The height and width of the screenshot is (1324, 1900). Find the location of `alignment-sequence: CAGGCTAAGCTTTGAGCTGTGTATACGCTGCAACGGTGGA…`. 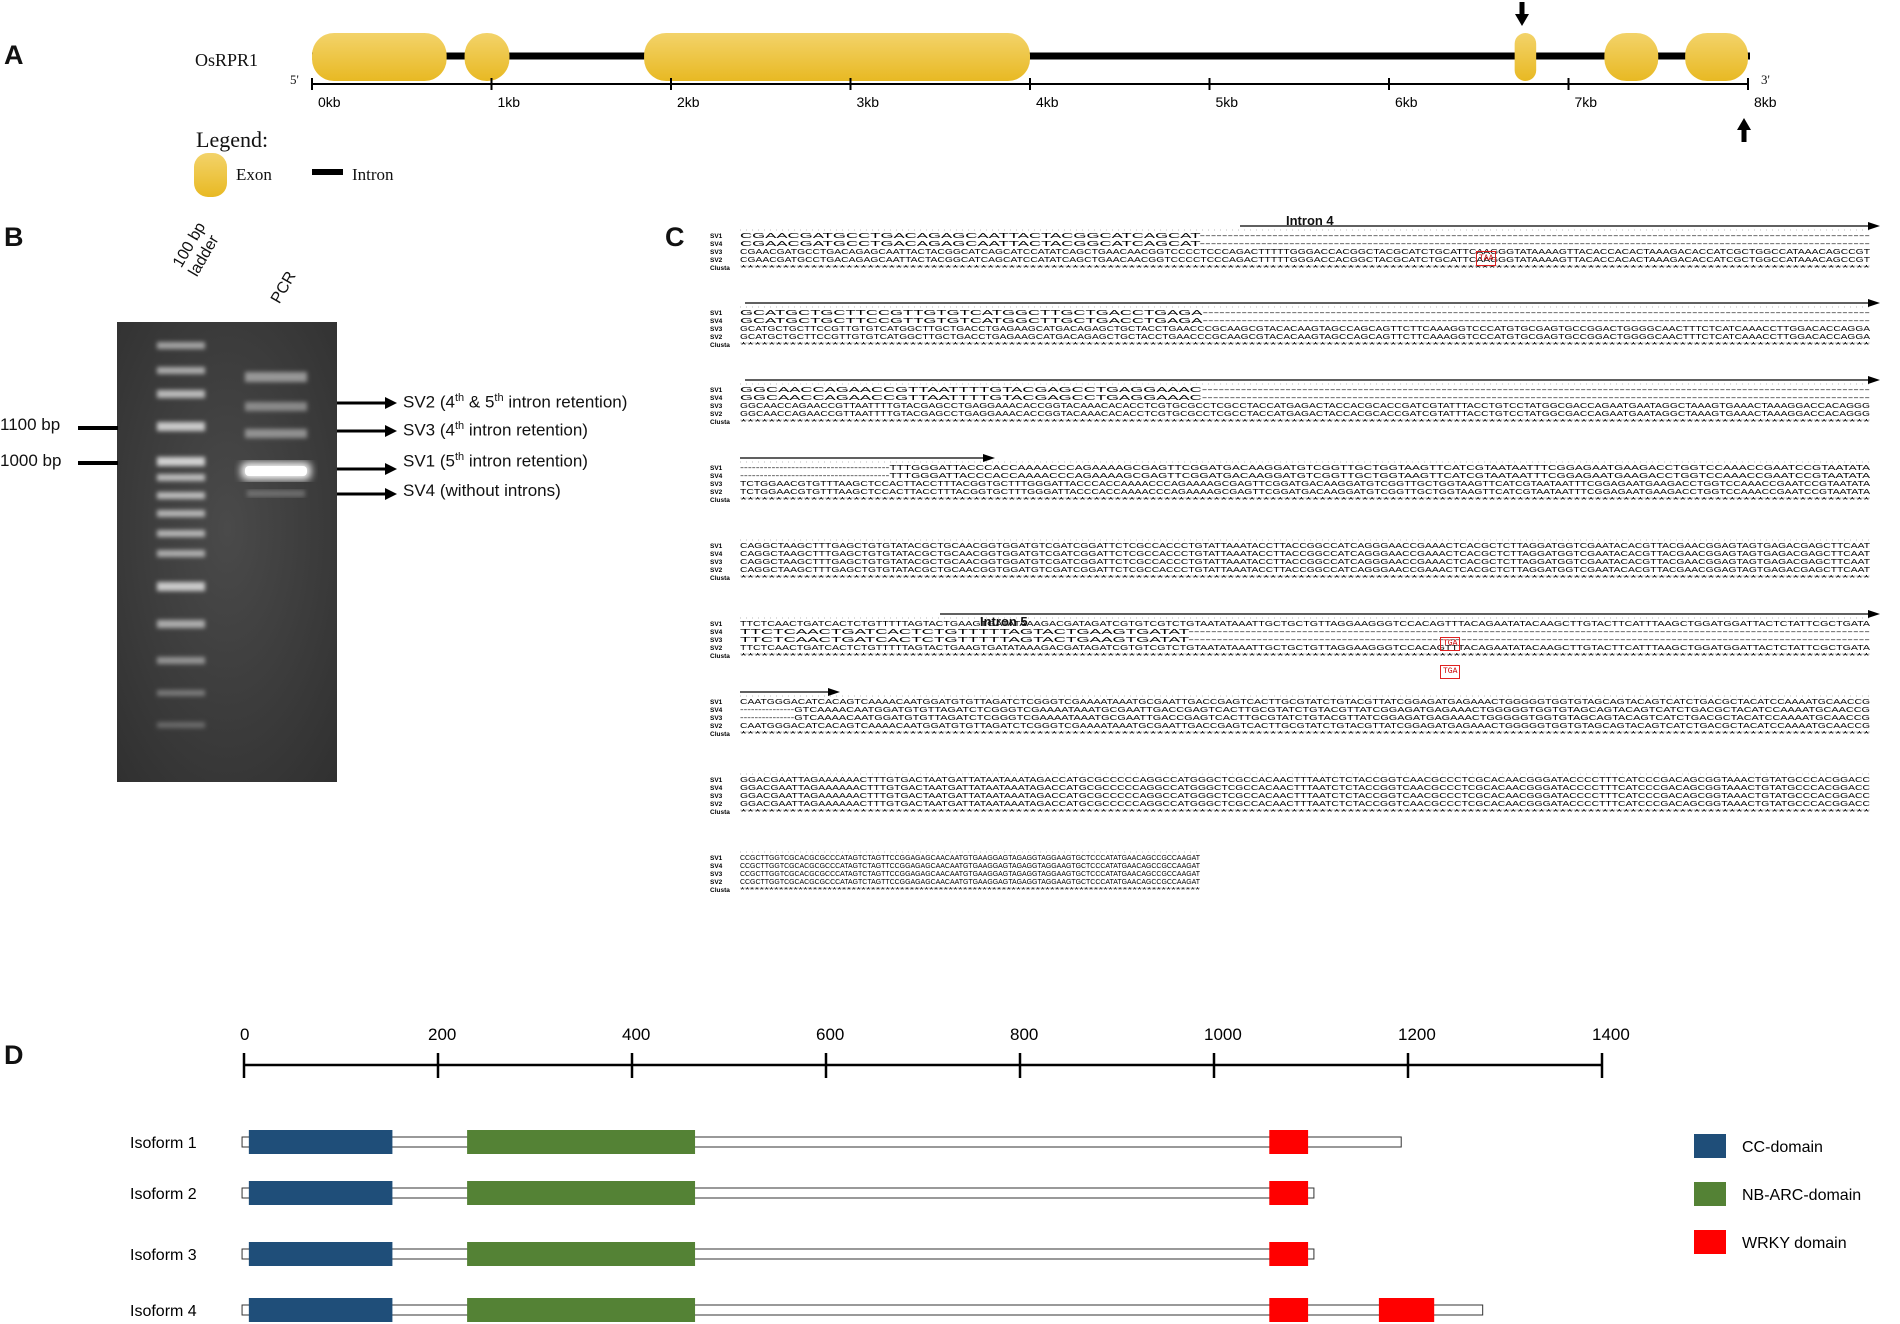

alignment-sequence: CAGGCTAAGCTTTGAGCTGTGTATACGCTGCAACGGTGGA… is located at coordinates (1305, 553).